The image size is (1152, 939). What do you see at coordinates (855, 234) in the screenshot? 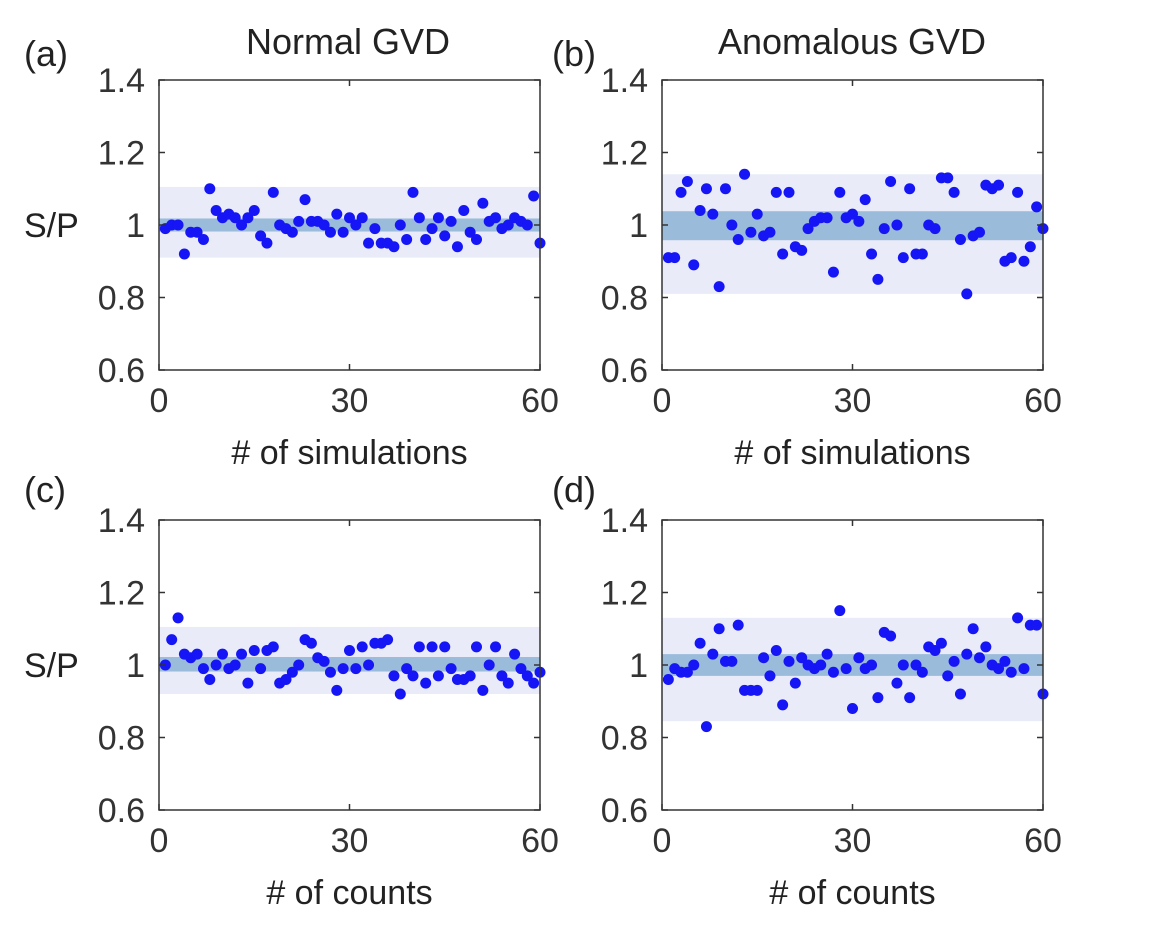
I see `points-b` at bounding box center [855, 234].